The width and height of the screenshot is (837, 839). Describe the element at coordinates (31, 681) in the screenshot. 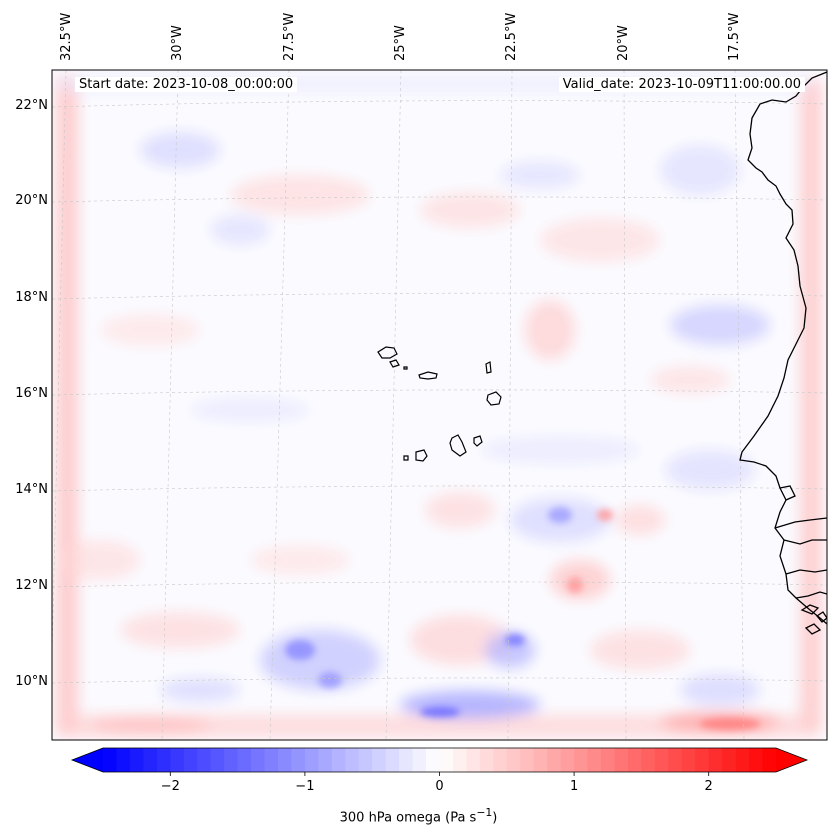

I see `lat-label-10n: 10°N` at that location.